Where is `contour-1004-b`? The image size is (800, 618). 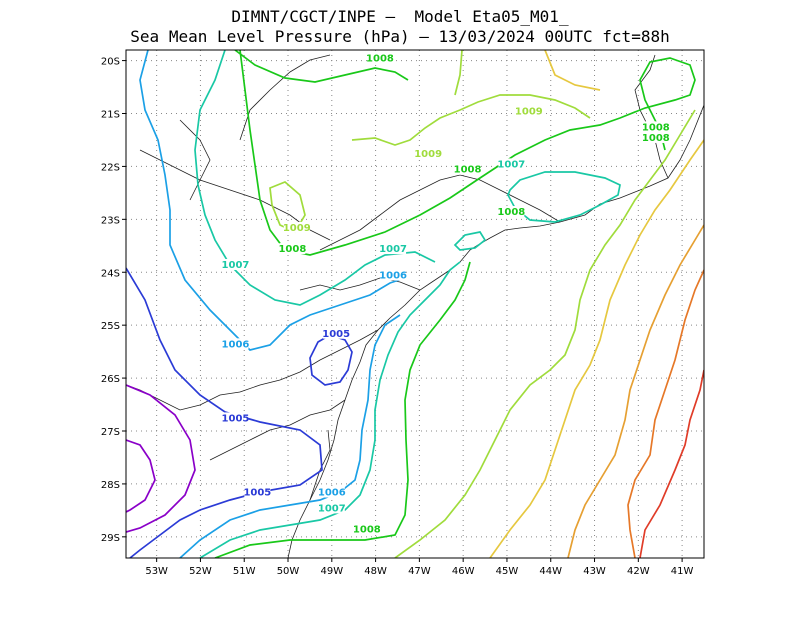 contour-1004-b is located at coordinates (141, 476).